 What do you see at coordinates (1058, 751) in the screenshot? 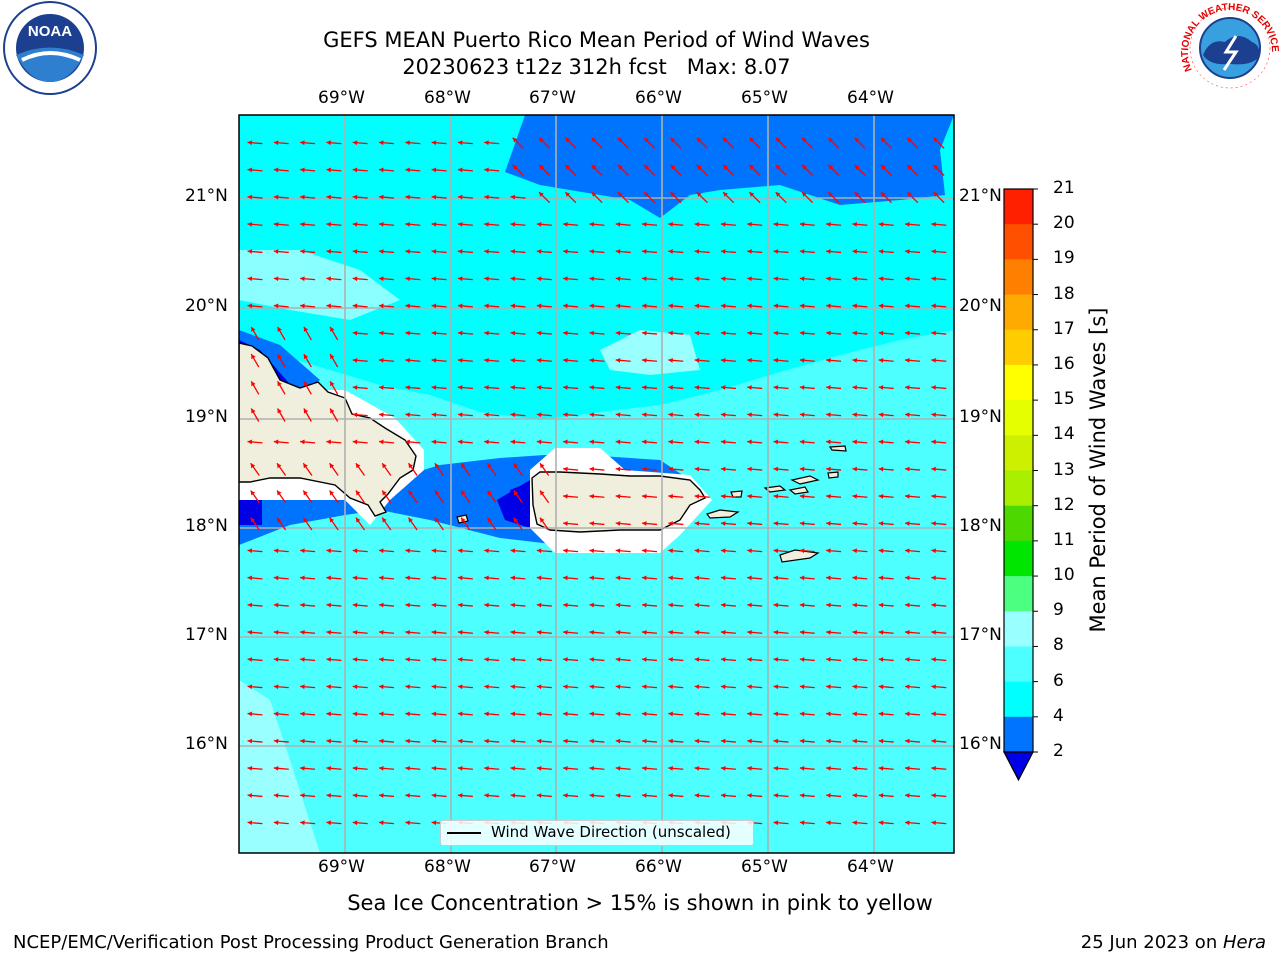
I see `colorbar-tick-label: 2` at bounding box center [1058, 751].